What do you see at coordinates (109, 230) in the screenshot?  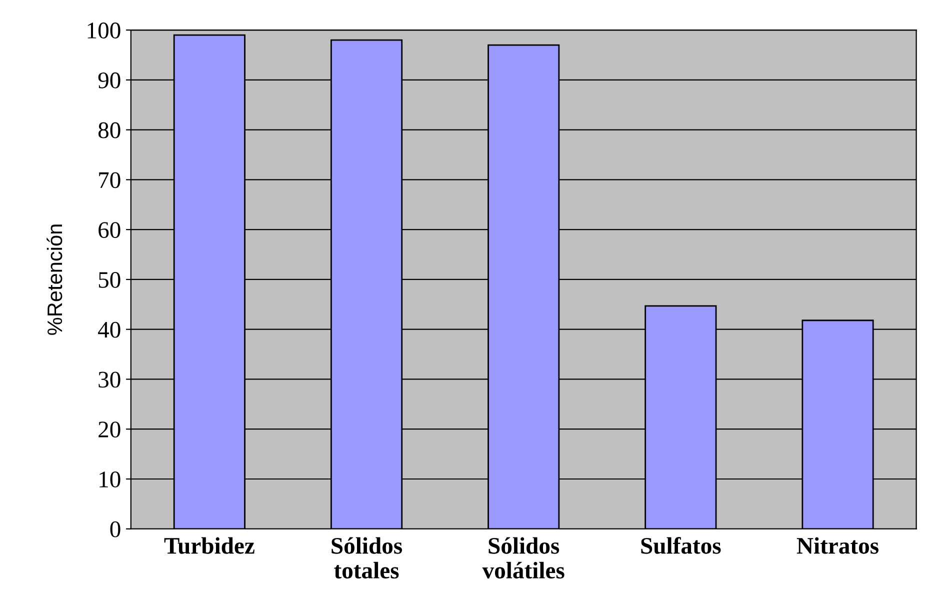 I see `y-tick-label: 60` at bounding box center [109, 230].